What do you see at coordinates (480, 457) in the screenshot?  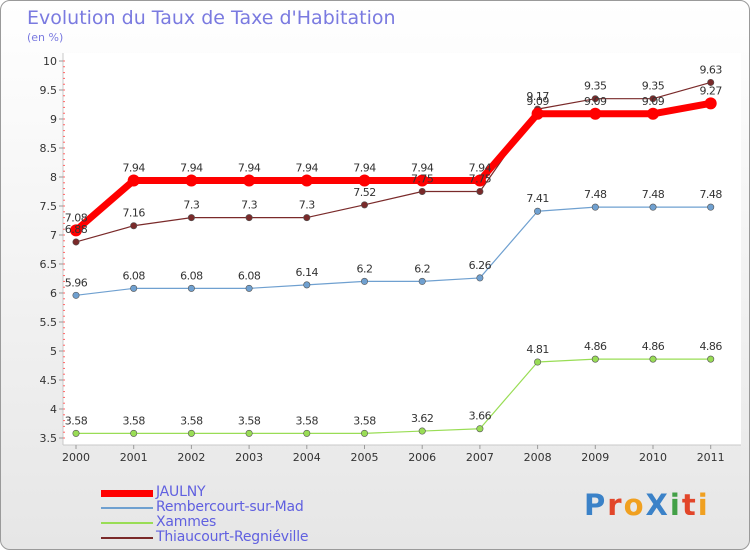 I see `x-tick-label: 2007` at bounding box center [480, 457].